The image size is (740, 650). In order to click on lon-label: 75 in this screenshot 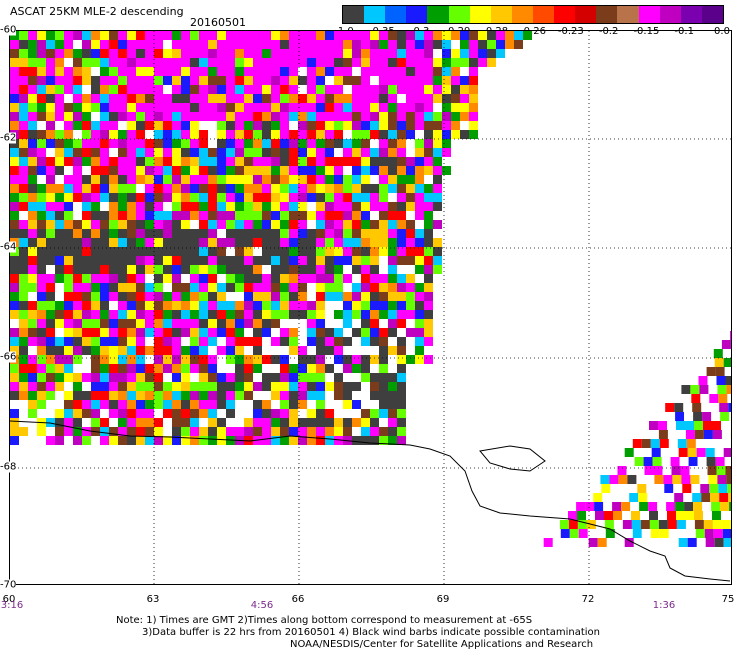, I will do `click(728, 599)`.